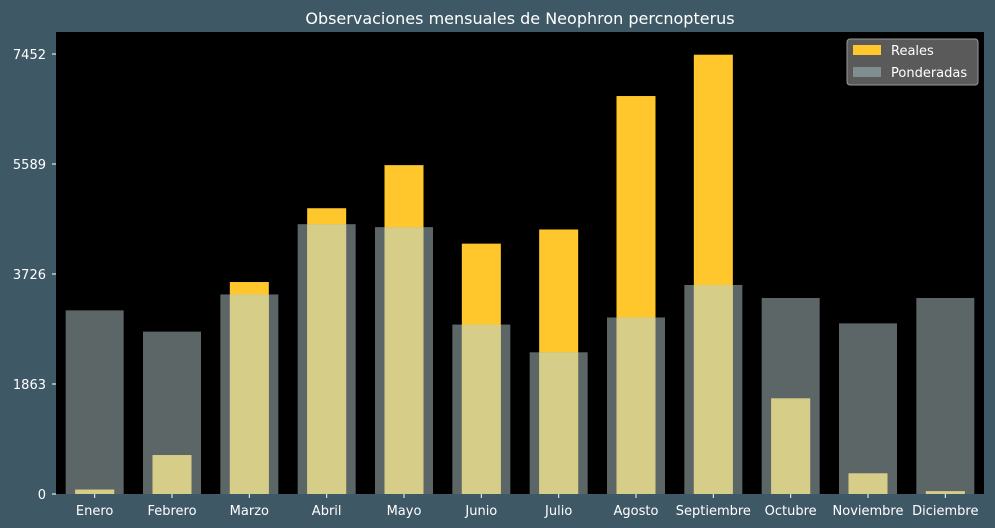 This screenshot has height=528, width=995. I want to click on y-tick-label-1863: 1863, so click(29, 385).